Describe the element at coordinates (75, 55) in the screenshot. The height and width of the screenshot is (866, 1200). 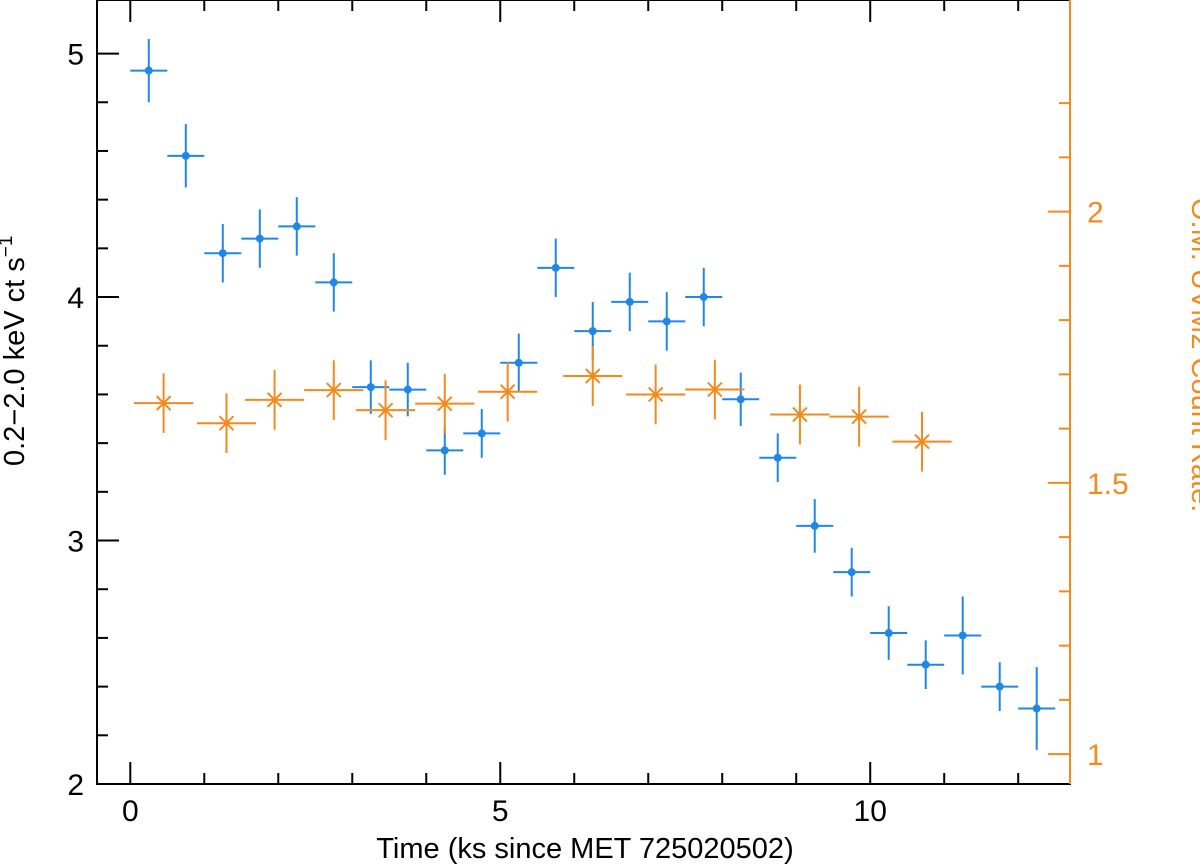
I see `y-tick-label: 5` at that location.